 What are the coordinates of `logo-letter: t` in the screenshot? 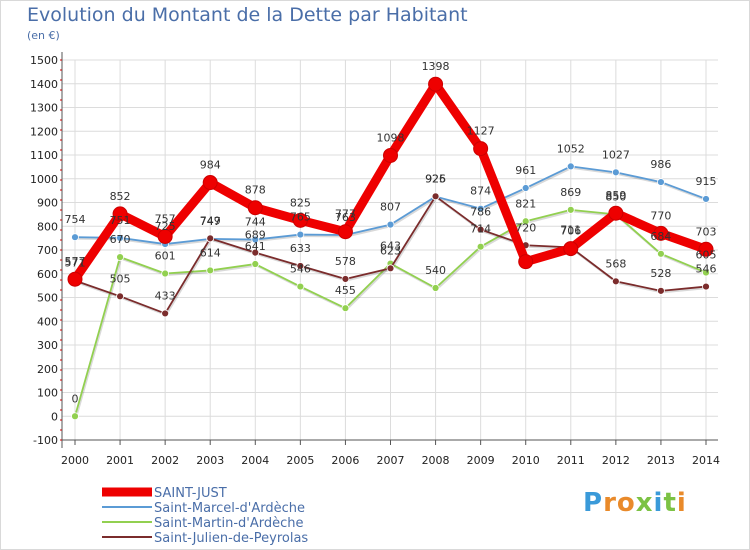 It's located at (670, 503).